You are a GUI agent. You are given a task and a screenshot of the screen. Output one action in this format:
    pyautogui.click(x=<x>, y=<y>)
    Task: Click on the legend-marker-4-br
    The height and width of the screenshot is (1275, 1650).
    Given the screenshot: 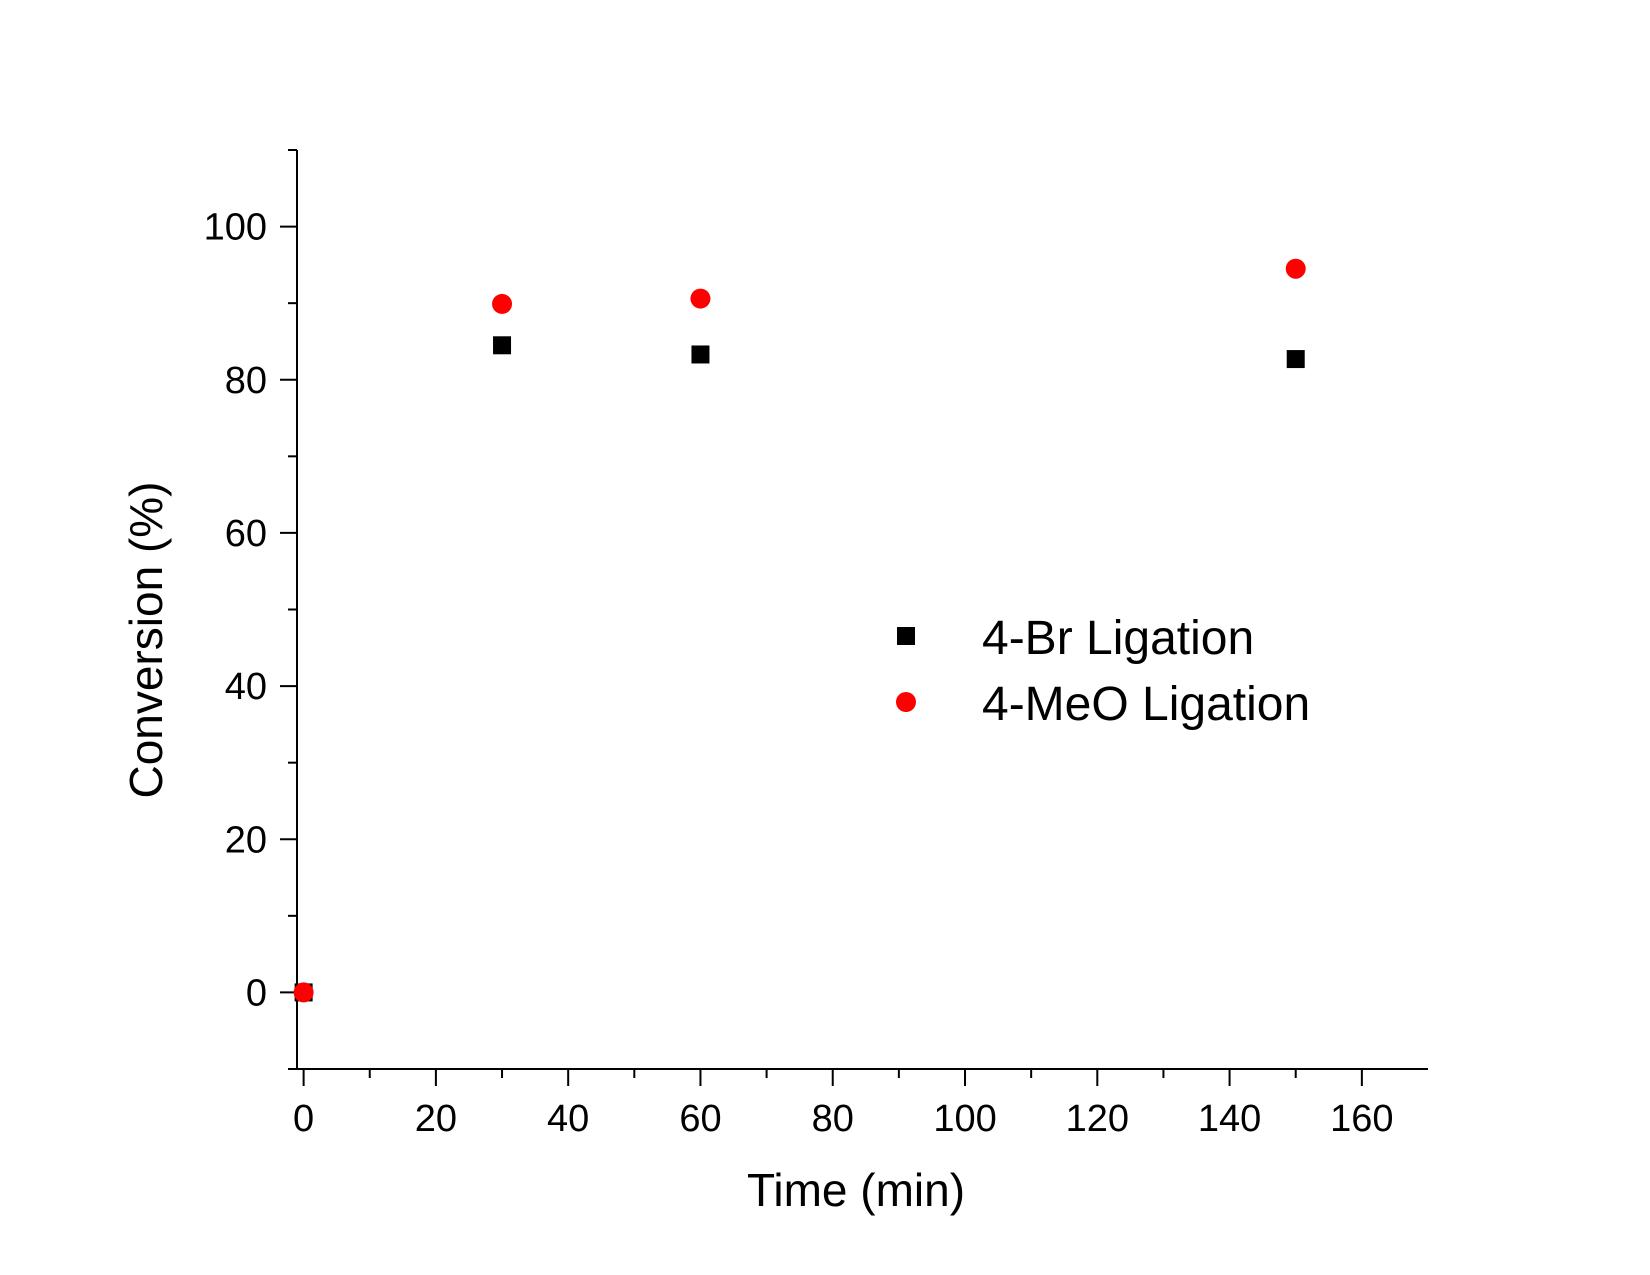 What is the action you would take?
    pyautogui.click(x=906, y=636)
    